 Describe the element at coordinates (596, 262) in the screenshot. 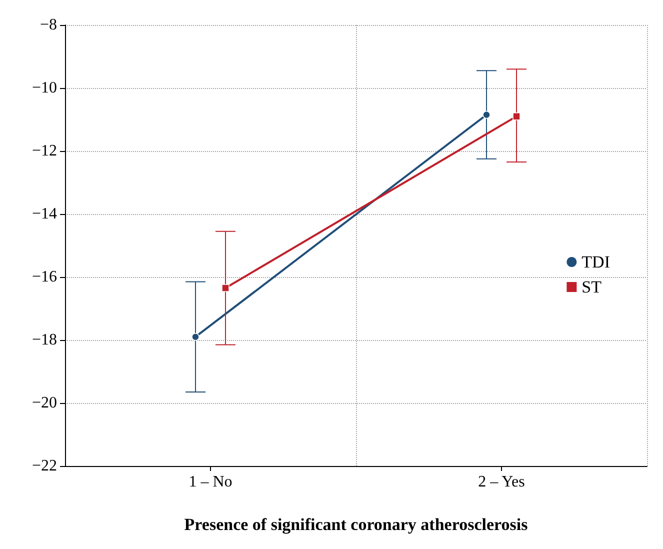

I see `legend-label: TDI` at that location.